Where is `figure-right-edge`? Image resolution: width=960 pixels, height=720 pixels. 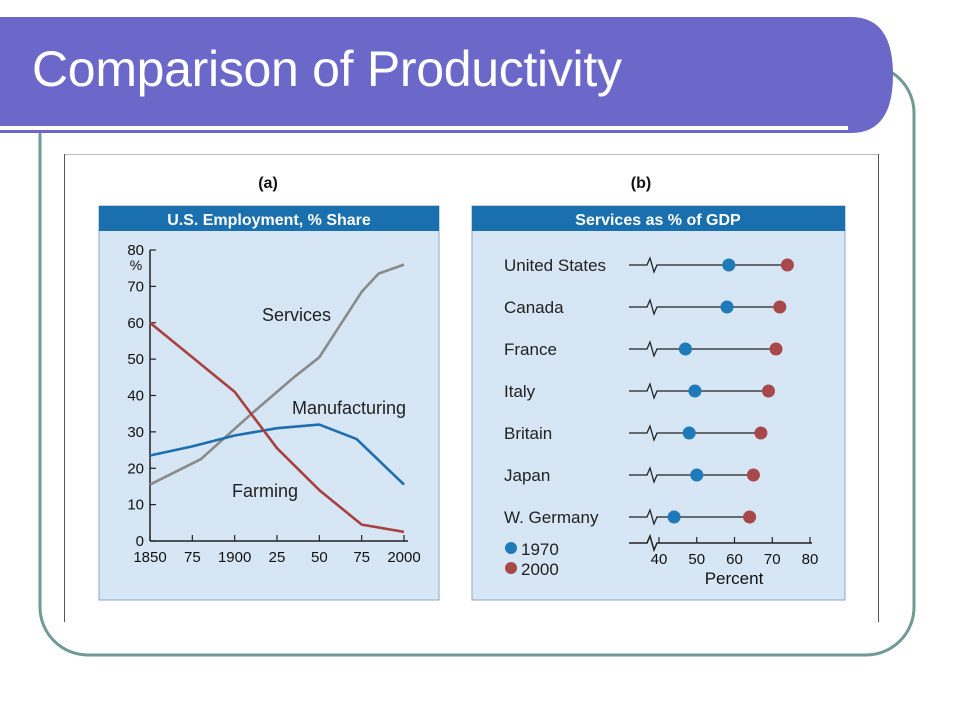 figure-right-edge is located at coordinates (878, 389).